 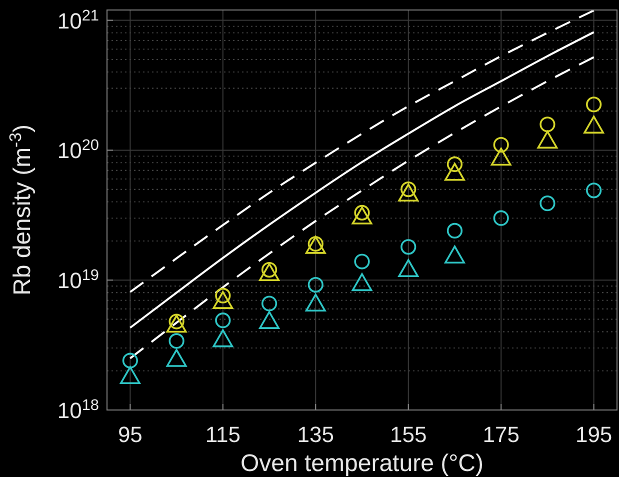 I want to click on y-tick-label: 10$^{19}$, so click(x=78, y=280).